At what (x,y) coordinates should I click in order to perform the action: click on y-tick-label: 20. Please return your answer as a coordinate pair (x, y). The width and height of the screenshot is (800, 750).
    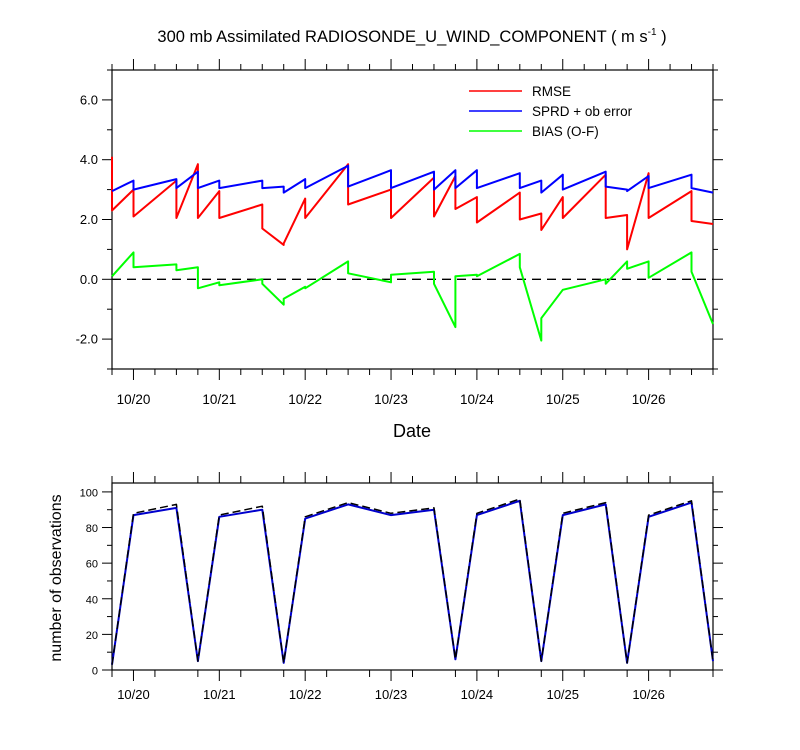
    Looking at the image, I should click on (92, 636).